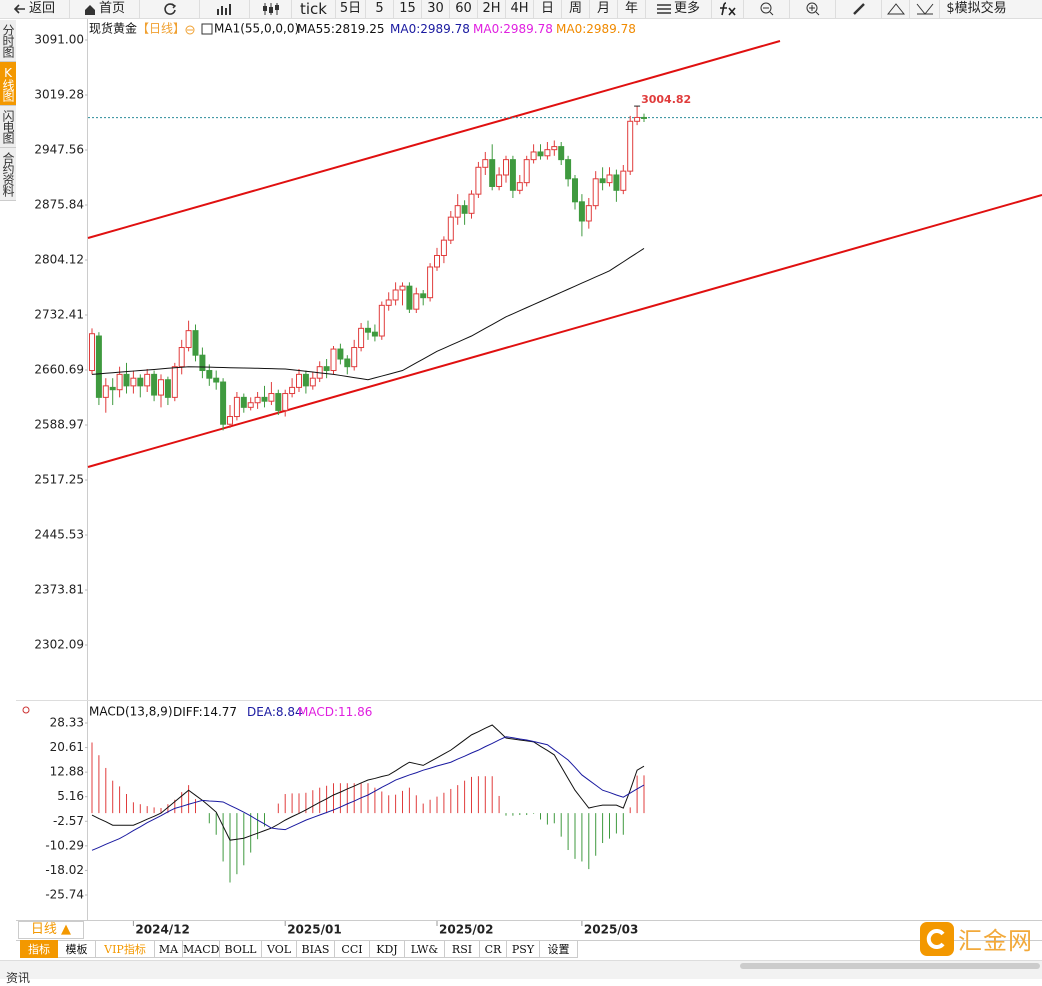 The width and height of the screenshot is (1042, 986). Describe the element at coordinates (767, 9) in the screenshot. I see `zoom-out-button` at that location.